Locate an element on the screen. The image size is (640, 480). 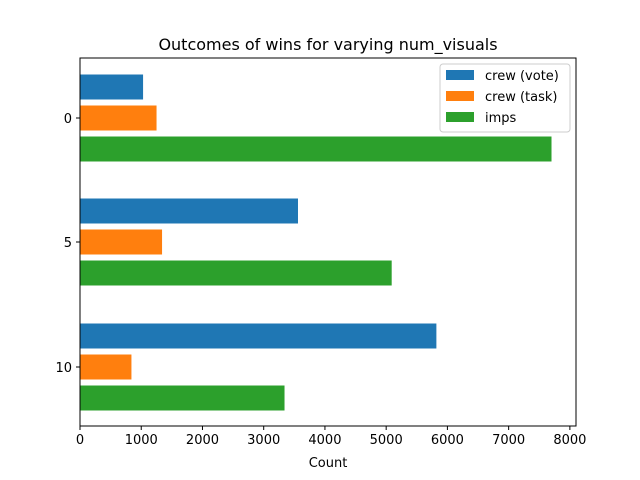
x-tick-label: 6000 is located at coordinates (447, 440).